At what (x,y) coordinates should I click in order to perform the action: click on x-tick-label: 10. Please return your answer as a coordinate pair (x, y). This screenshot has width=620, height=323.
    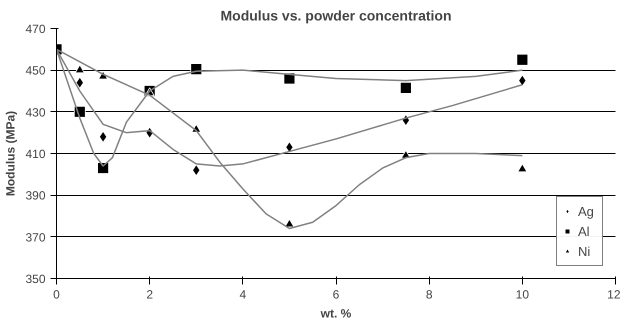
    Looking at the image, I should click on (523, 295).